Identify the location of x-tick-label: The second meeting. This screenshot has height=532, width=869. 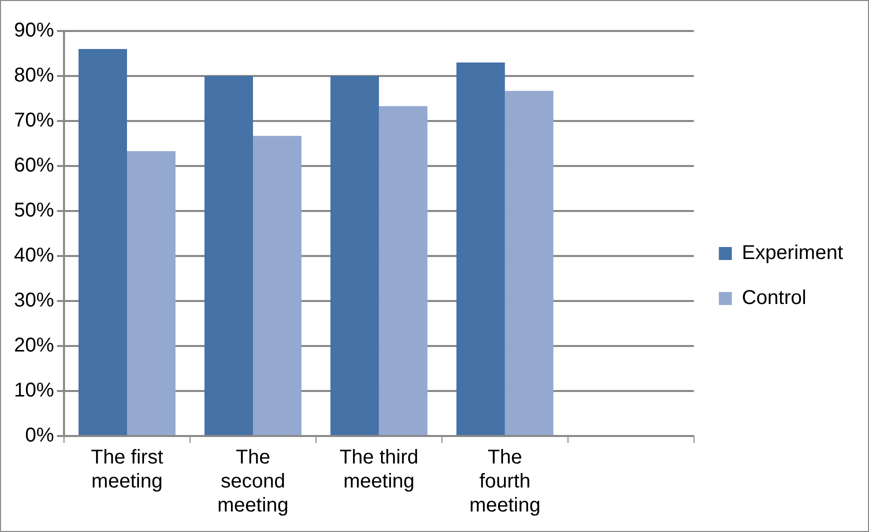
(253, 481).